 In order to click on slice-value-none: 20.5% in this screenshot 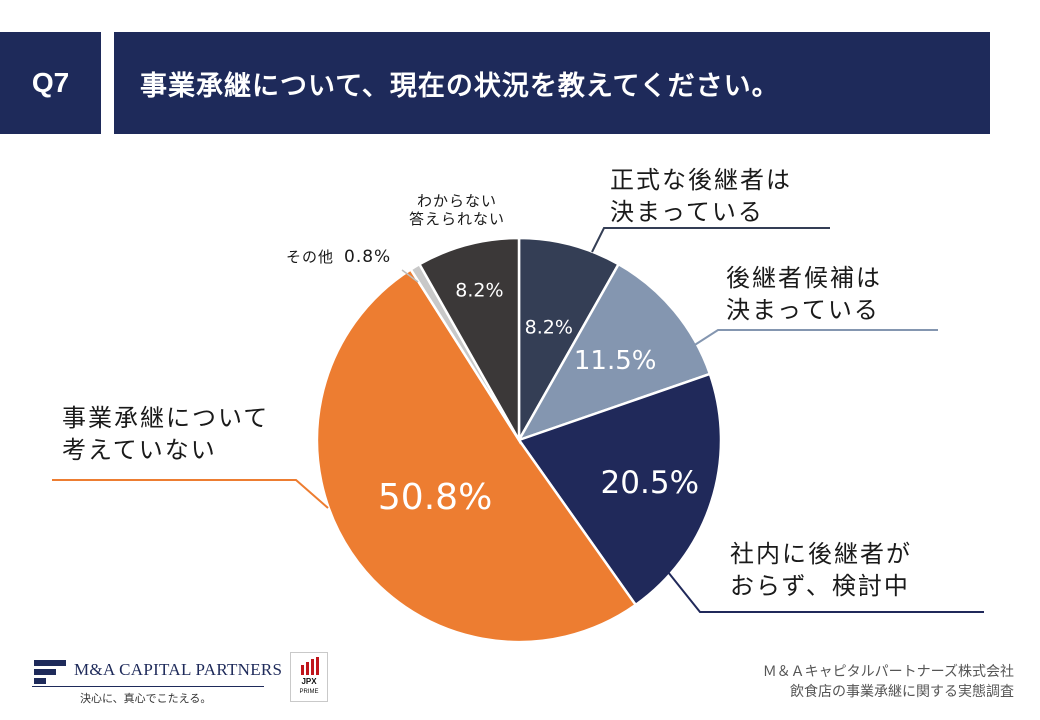, I will do `click(650, 483)`.